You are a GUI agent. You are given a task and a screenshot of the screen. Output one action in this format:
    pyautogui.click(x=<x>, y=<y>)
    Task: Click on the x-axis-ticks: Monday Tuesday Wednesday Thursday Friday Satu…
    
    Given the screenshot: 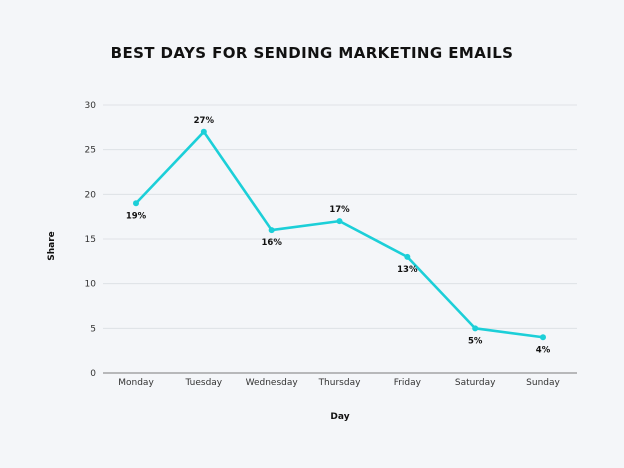 What is the action you would take?
    pyautogui.click(x=339, y=383)
    